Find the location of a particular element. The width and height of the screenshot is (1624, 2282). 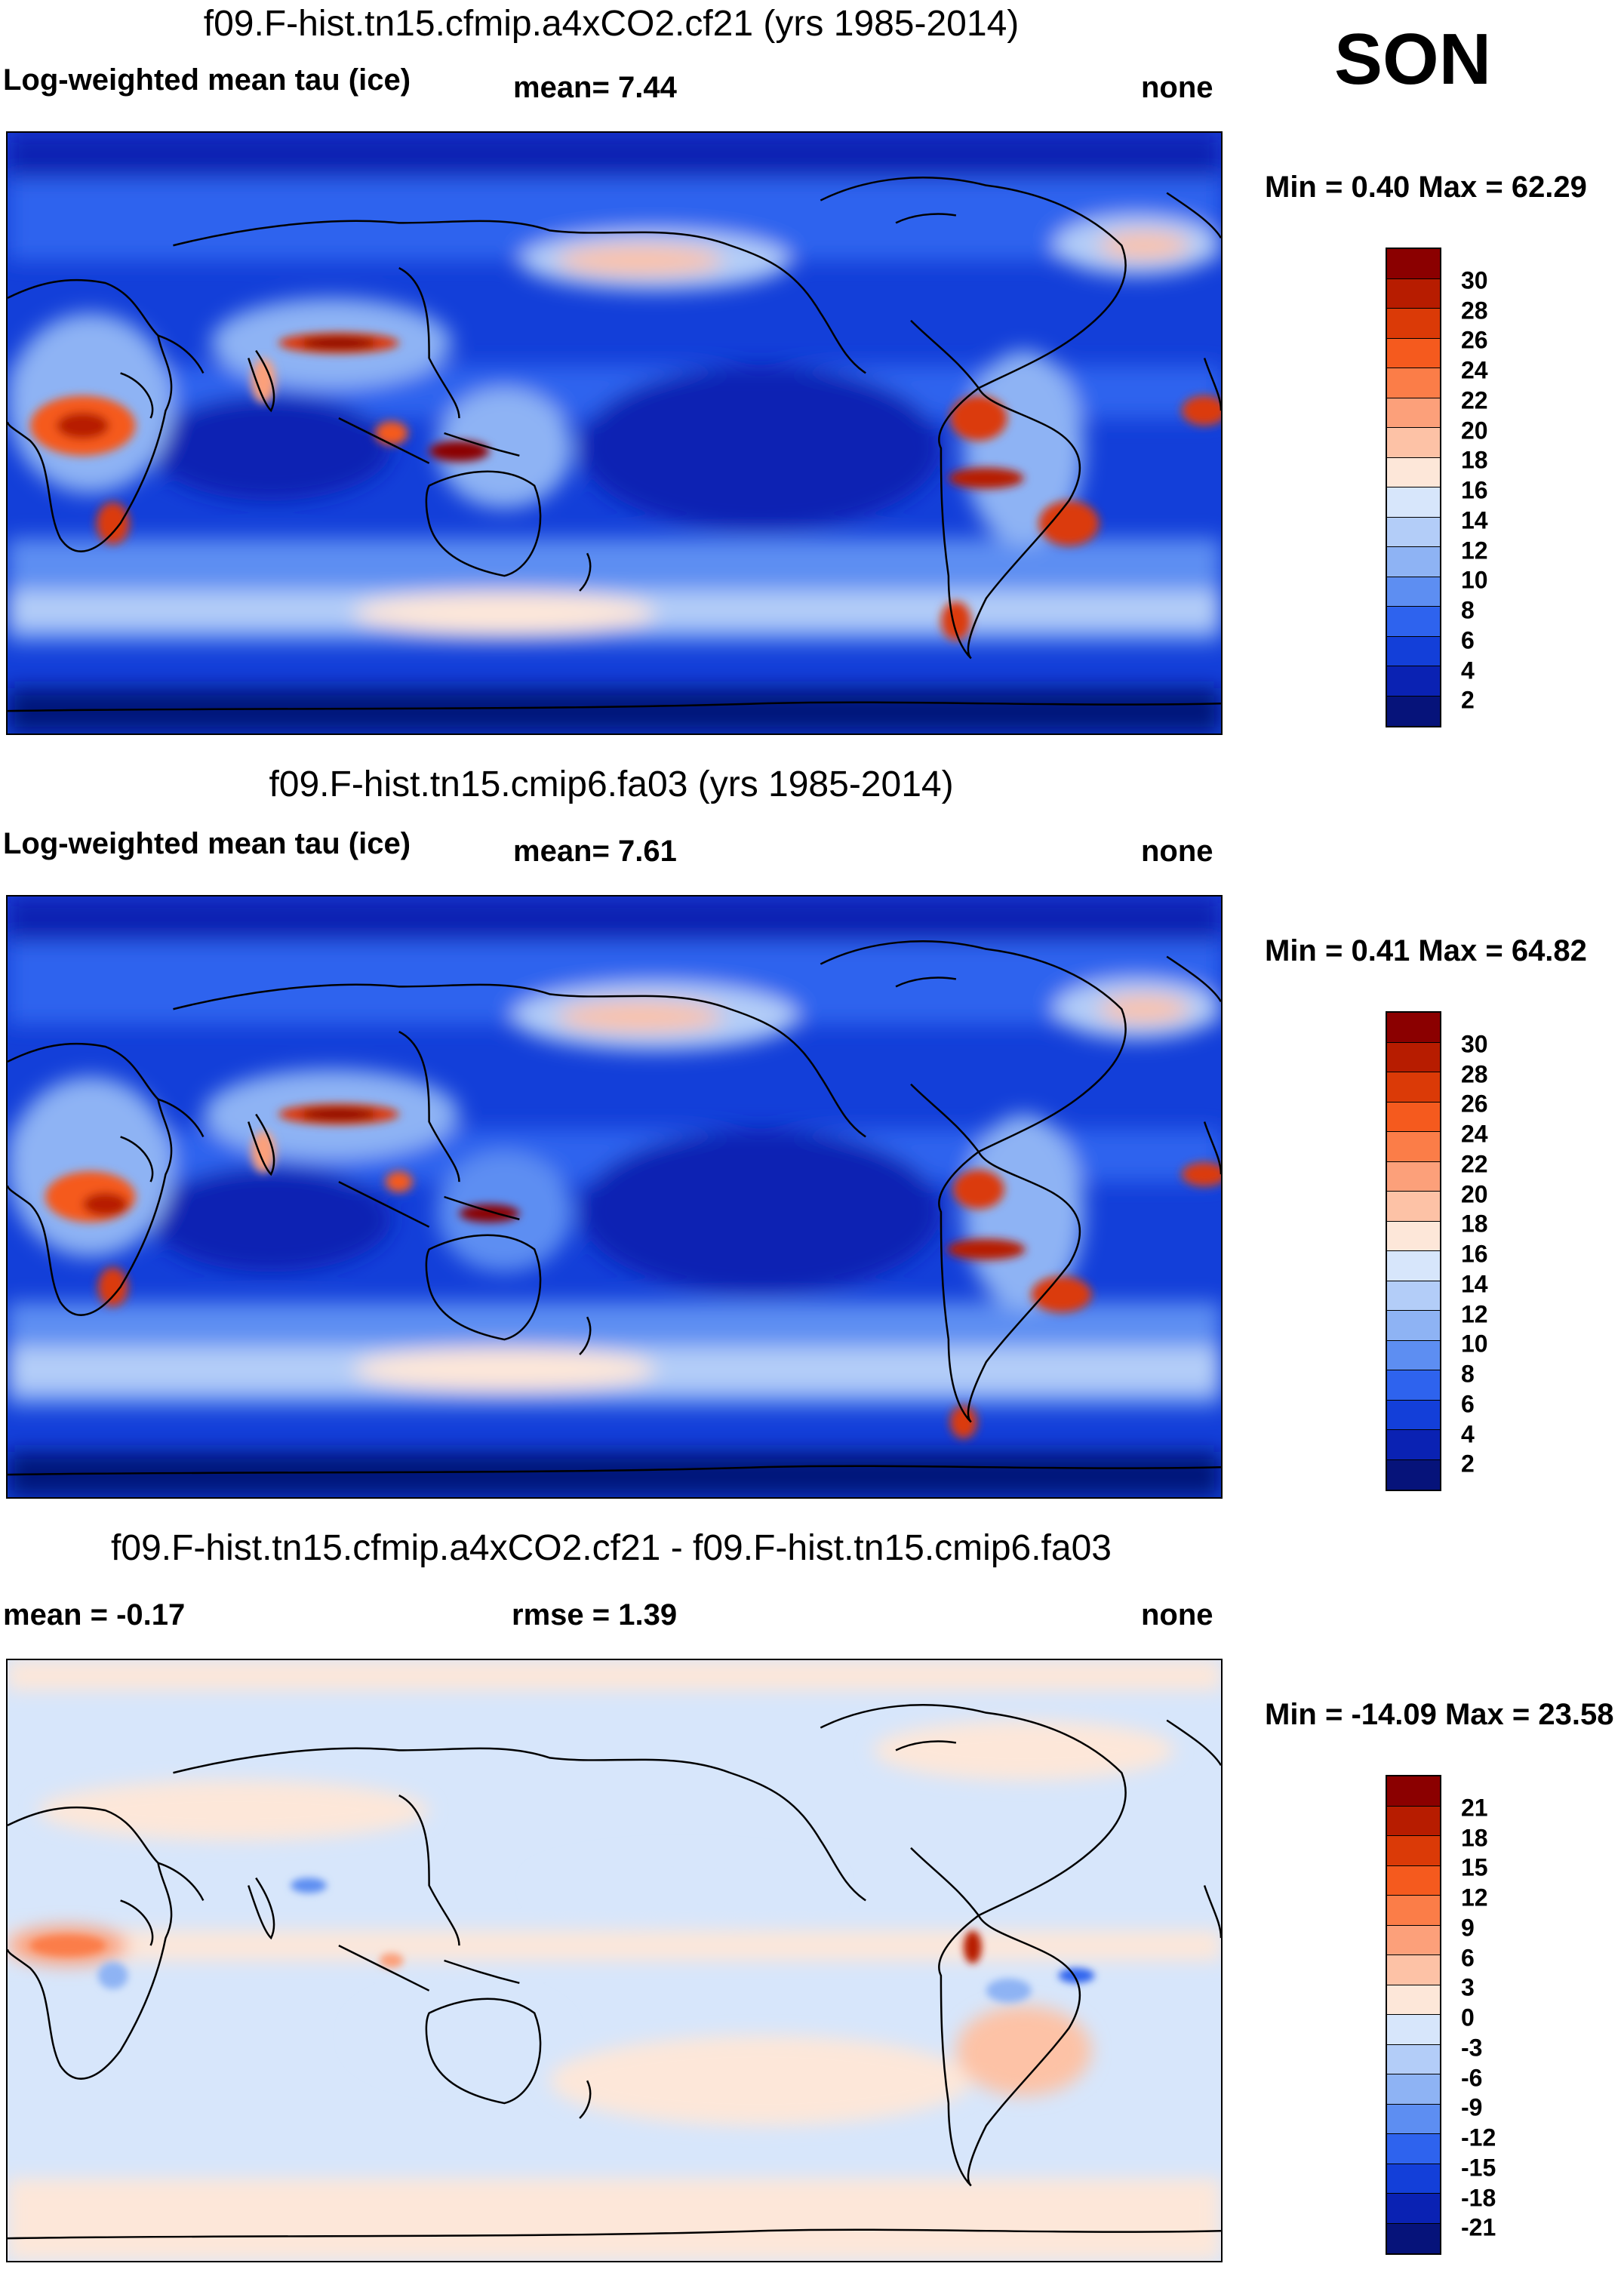

colorbar-tick-label: -6 is located at coordinates (1472, 2077).